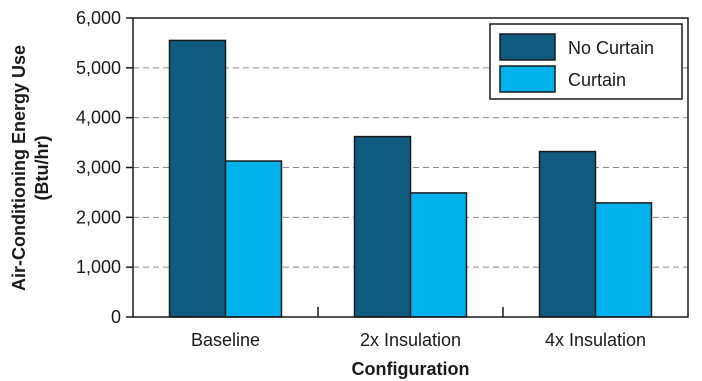 Image resolution: width=702 pixels, height=381 pixels. I want to click on y-axis-ticks: 0 1,000 2,000 3,000 4,000 5,000 6,000, so click(104, 167).